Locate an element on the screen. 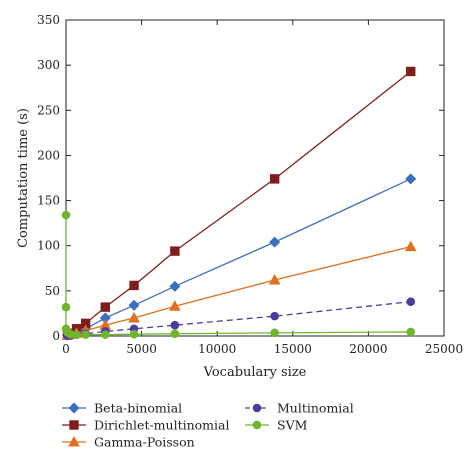 Image resolution: width=474 pixels, height=470 pixels. x-tick-label: 5000 is located at coordinates (141, 349).